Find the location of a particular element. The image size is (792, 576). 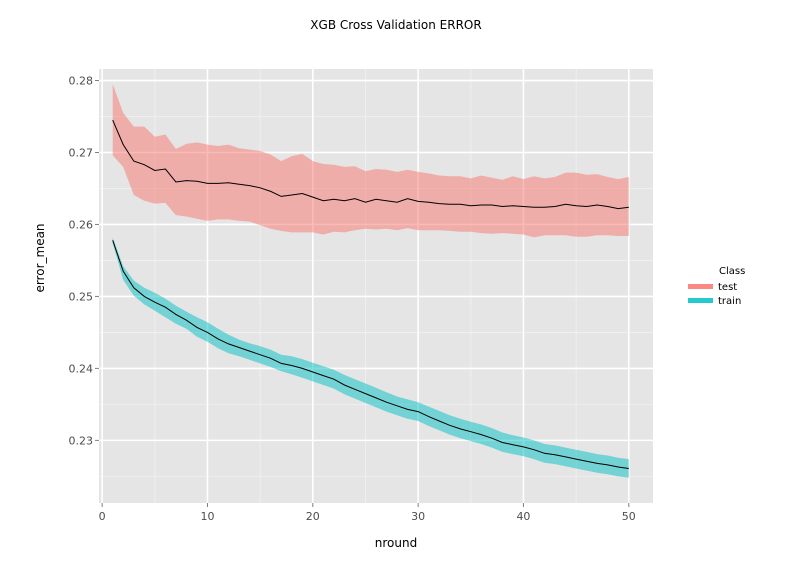

y-tick-label: 0.24 is located at coordinates (81, 368).